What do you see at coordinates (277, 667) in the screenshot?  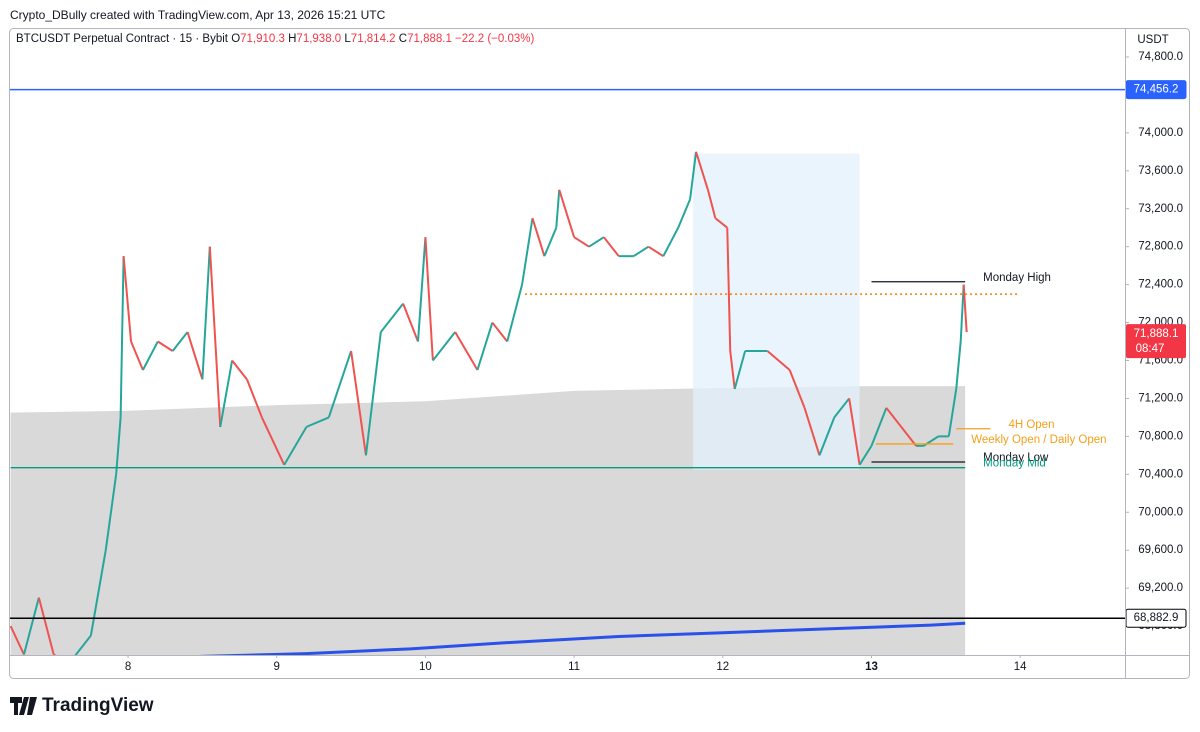 I see `x-tick-label: 9` at bounding box center [277, 667].